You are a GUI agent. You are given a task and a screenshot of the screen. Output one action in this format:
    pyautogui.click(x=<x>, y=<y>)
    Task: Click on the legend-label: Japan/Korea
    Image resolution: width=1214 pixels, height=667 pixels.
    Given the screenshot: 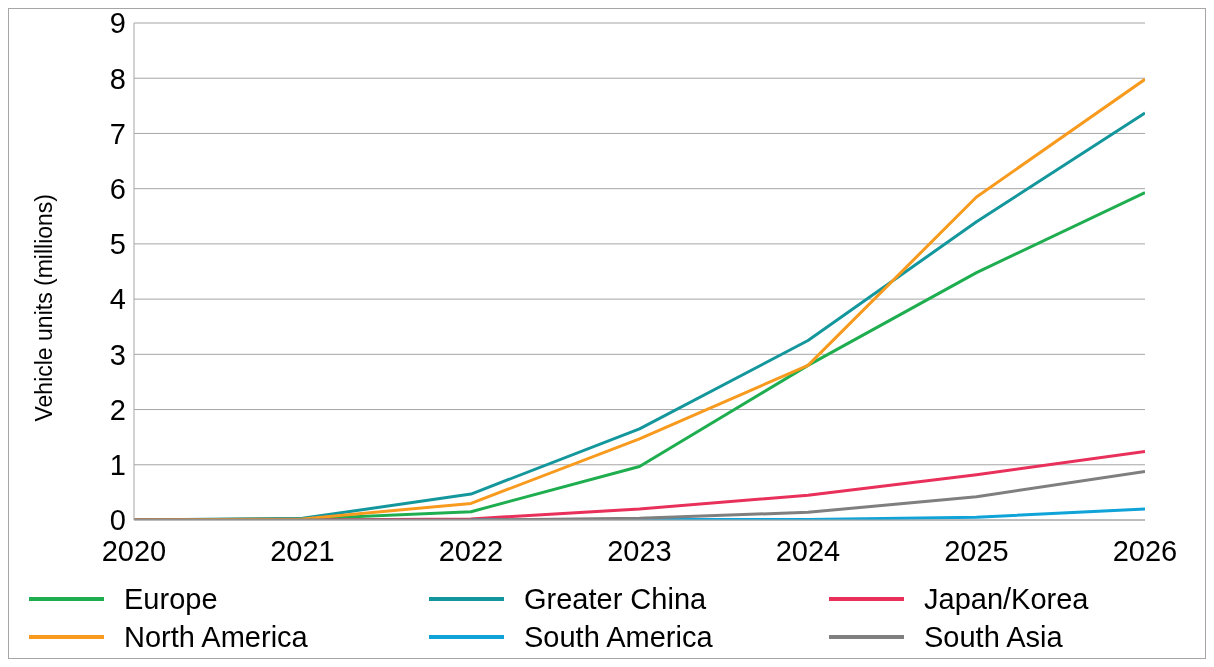 What is the action you would take?
    pyautogui.click(x=1006, y=599)
    